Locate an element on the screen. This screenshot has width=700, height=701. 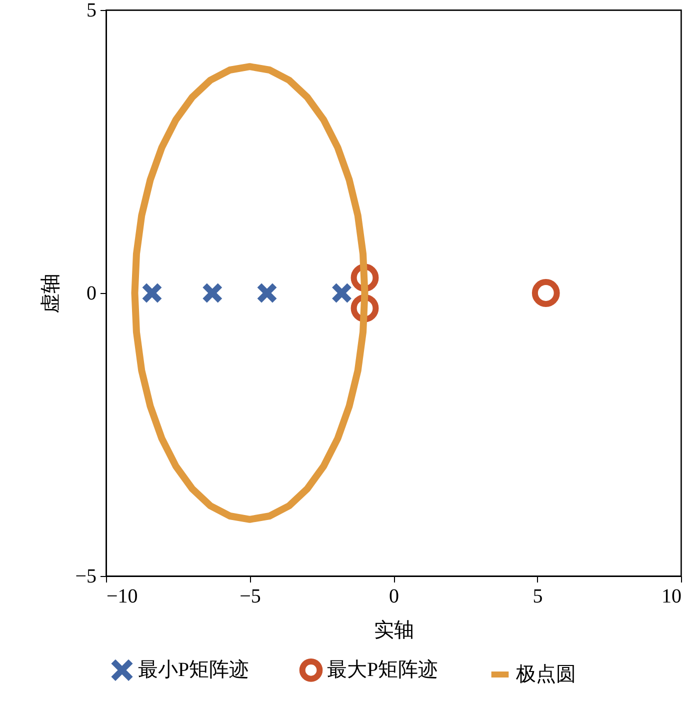
x-tick-label: 0 is located at coordinates (394, 597).